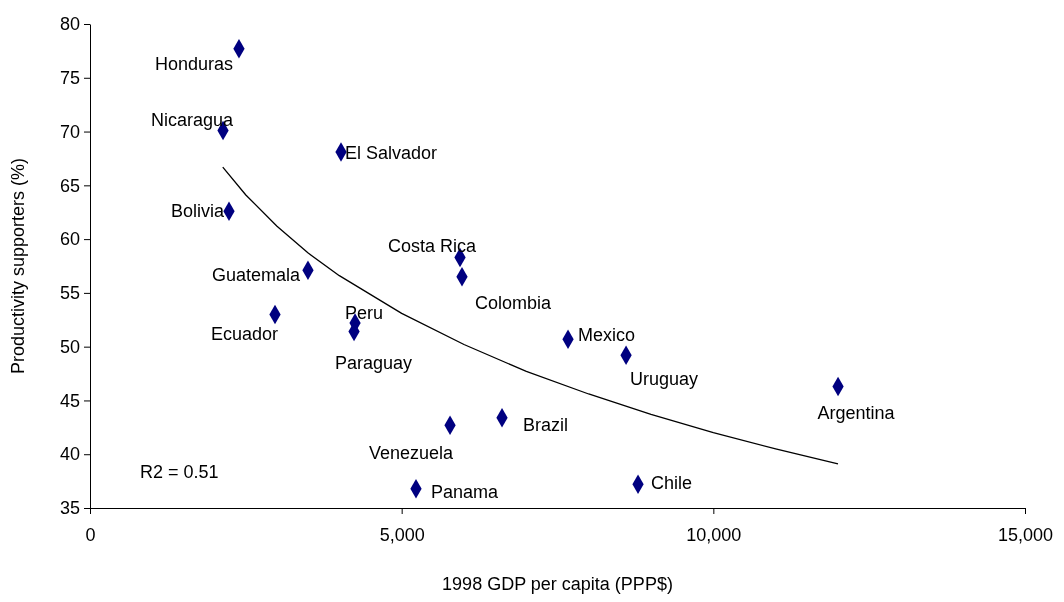 The image size is (1064, 602). Describe the element at coordinates (412, 453) in the screenshot. I see `annotation: Venezuela` at that location.